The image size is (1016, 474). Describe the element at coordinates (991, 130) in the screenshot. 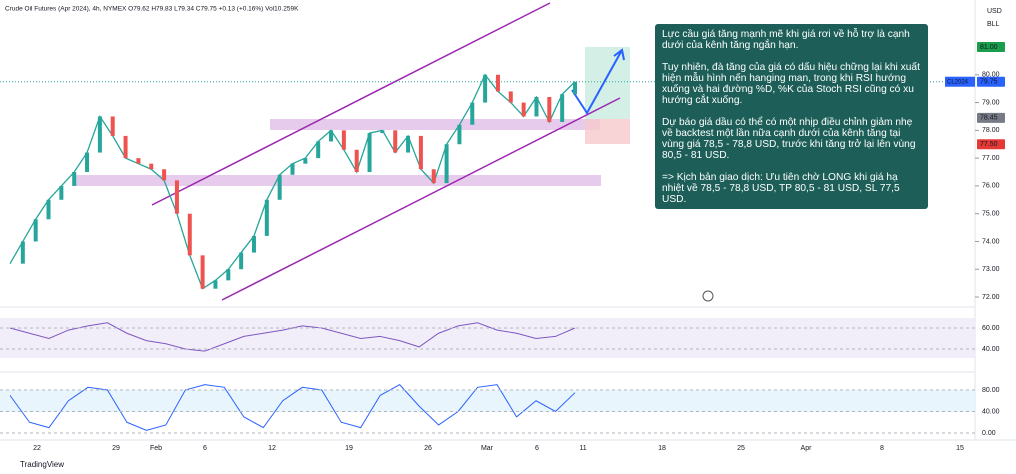

I see `y-tick-label: 78.00` at that location.